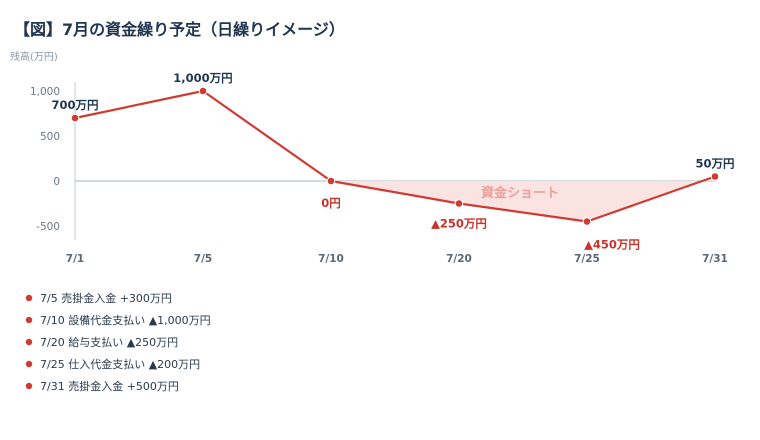 This screenshot has width=760, height=440. What do you see at coordinates (202, 78) in the screenshot?
I see `data-label: 1,000万円` at bounding box center [202, 78].